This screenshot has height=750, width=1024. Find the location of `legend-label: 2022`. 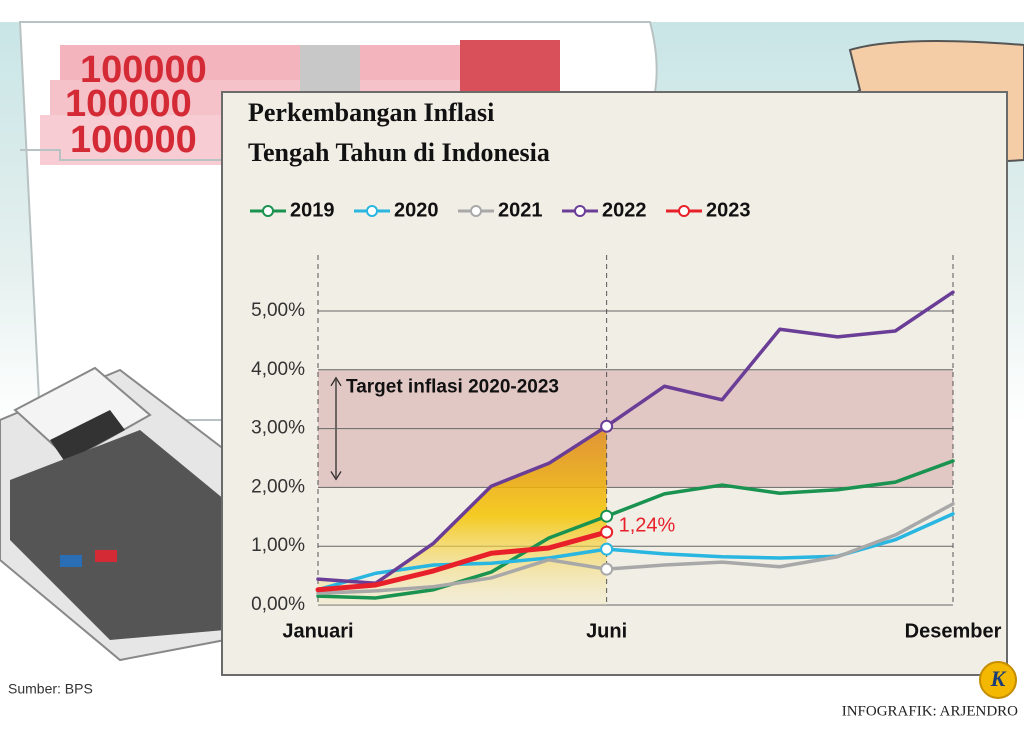

legend-label: 2022 is located at coordinates (624, 210).